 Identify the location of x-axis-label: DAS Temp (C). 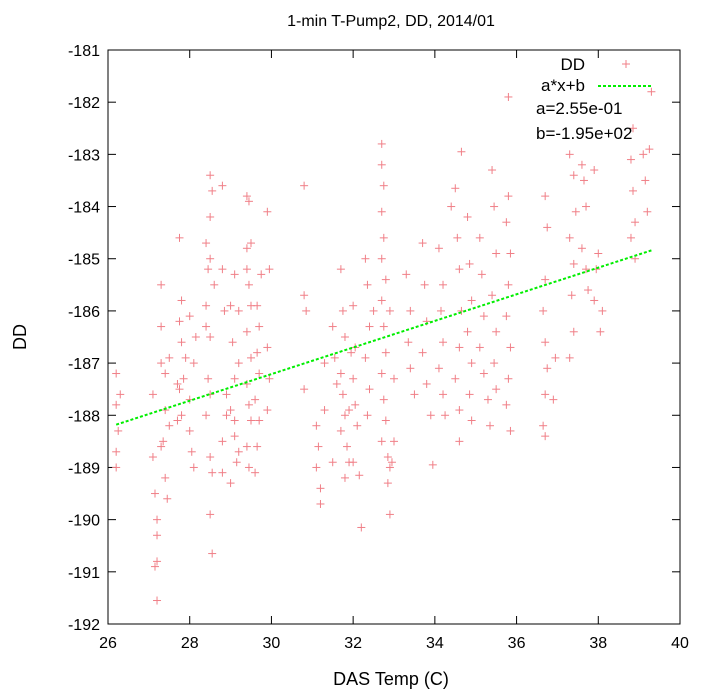
(391, 679).